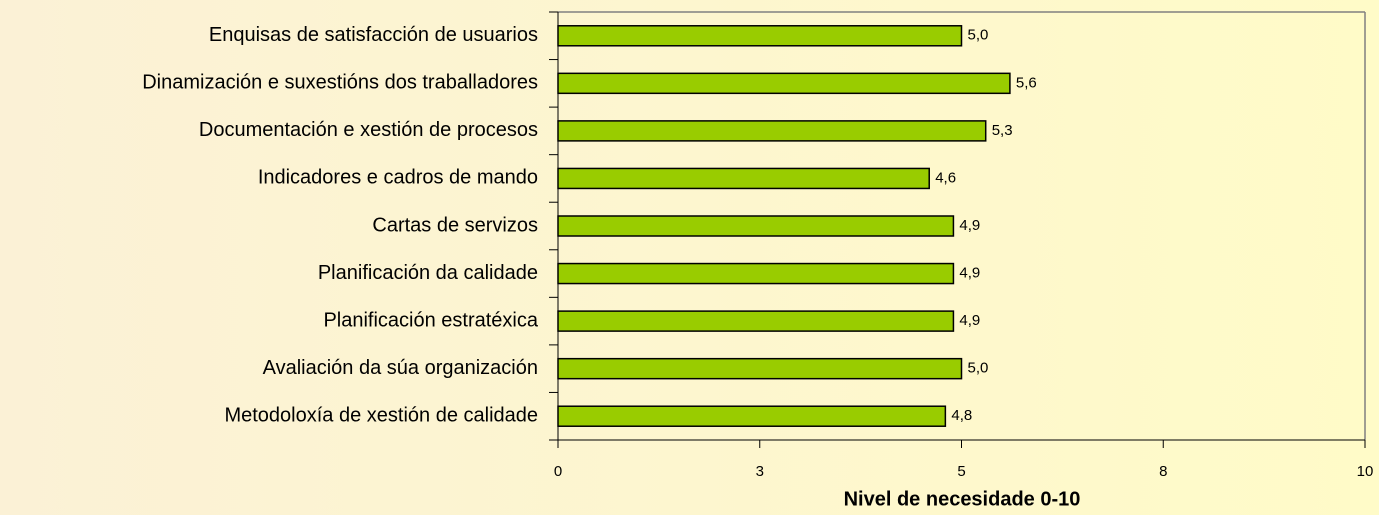 The width and height of the screenshot is (1379, 515). I want to click on x-tick-label: 10, so click(1365, 471).